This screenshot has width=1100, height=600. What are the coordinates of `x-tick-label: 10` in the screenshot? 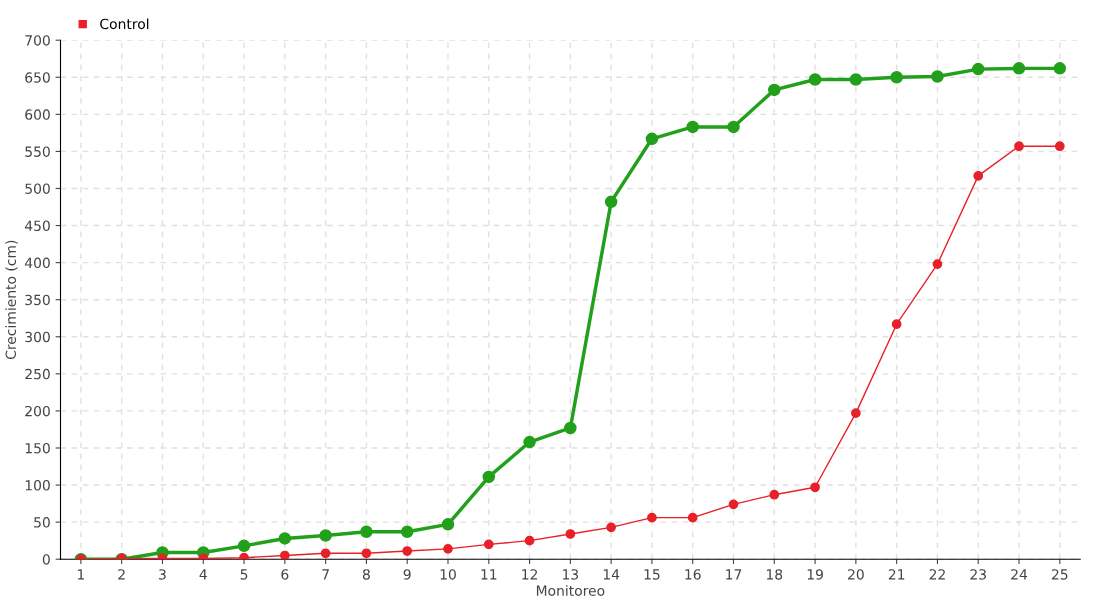 It's located at (448, 574).